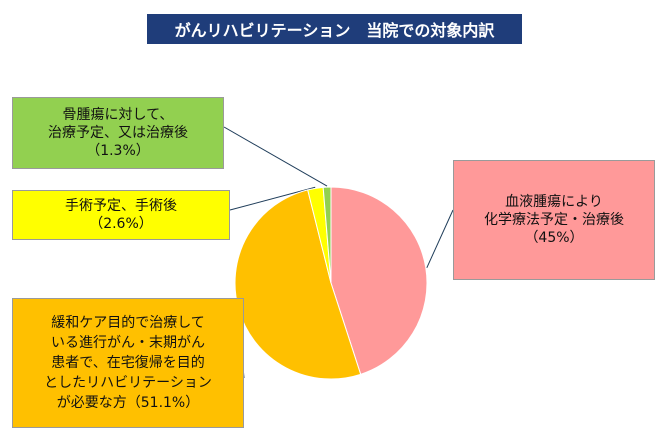 The height and width of the screenshot is (436, 662). Describe the element at coordinates (275, 156) in the screenshot. I see `leader-line-bone-tumor` at that location.